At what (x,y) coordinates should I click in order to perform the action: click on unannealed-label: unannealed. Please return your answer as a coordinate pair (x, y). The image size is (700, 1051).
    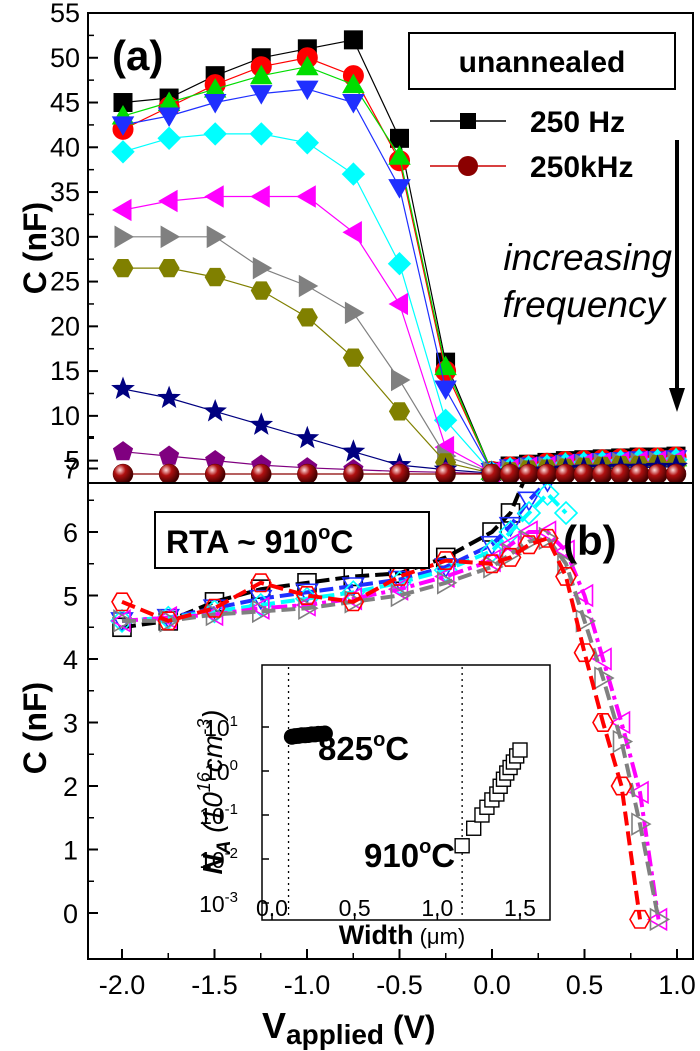
    Looking at the image, I should click on (542, 62).